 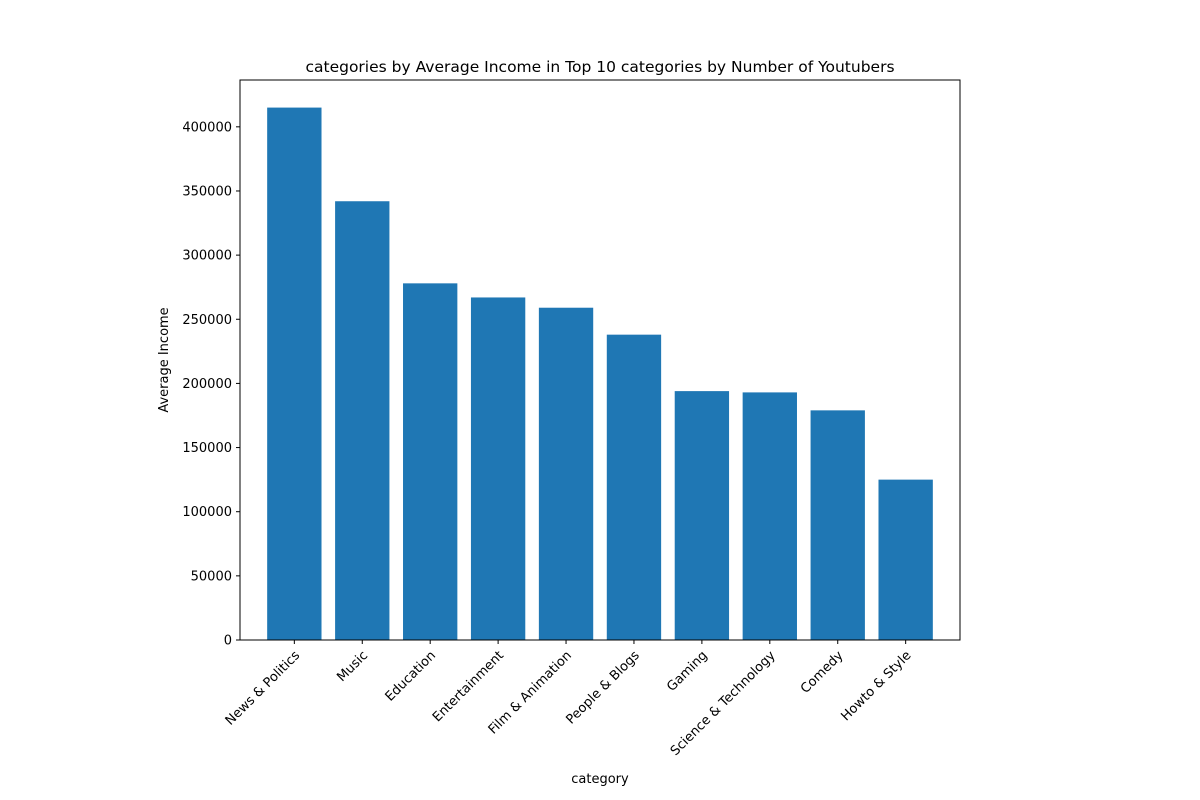 What do you see at coordinates (164, 359) in the screenshot?
I see `y-axis-label: Average Income` at bounding box center [164, 359].